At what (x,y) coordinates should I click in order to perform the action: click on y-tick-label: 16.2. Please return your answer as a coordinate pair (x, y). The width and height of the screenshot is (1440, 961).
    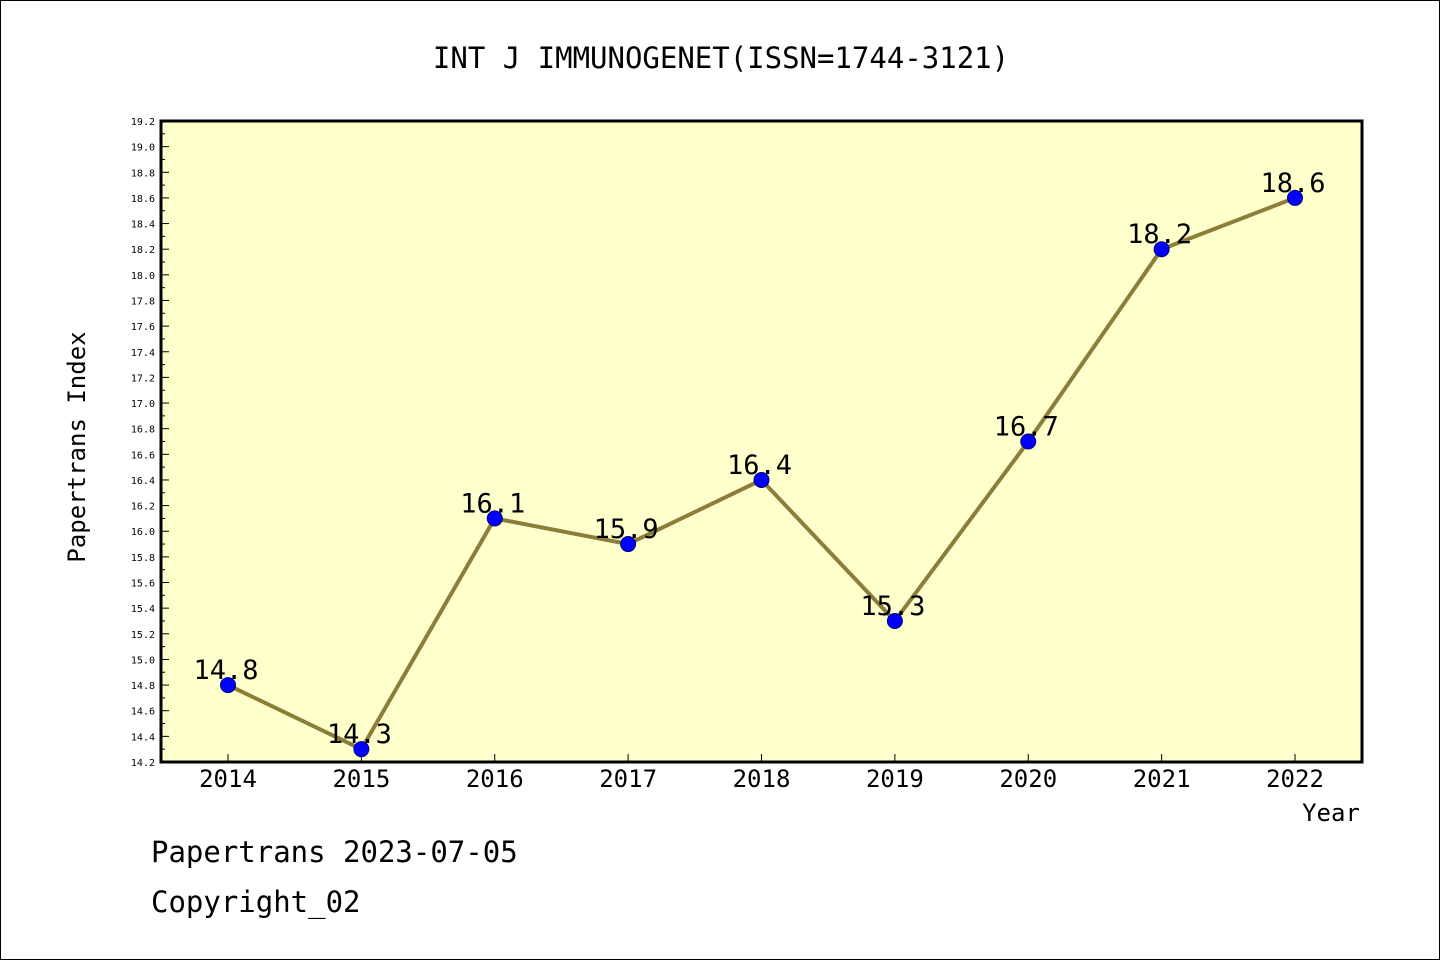
    Looking at the image, I should click on (143, 507).